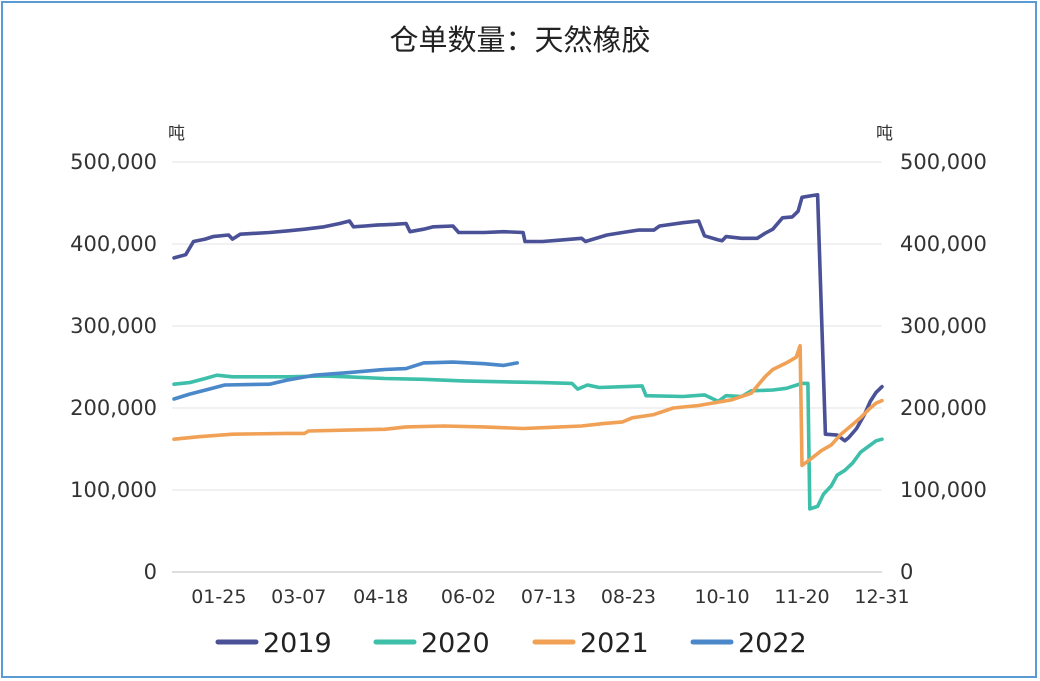  I want to click on y-tick-label-left: 400,000, so click(113, 244).